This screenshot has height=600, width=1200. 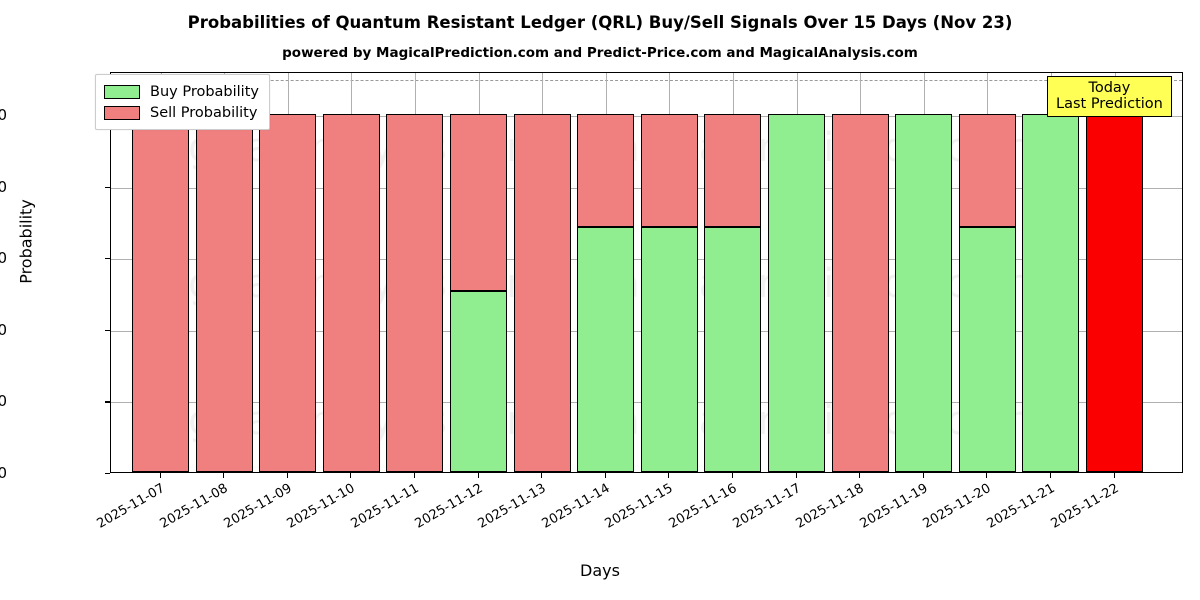 What do you see at coordinates (3, 329) in the screenshot?
I see `y-tick-label: 40` at bounding box center [3, 329].